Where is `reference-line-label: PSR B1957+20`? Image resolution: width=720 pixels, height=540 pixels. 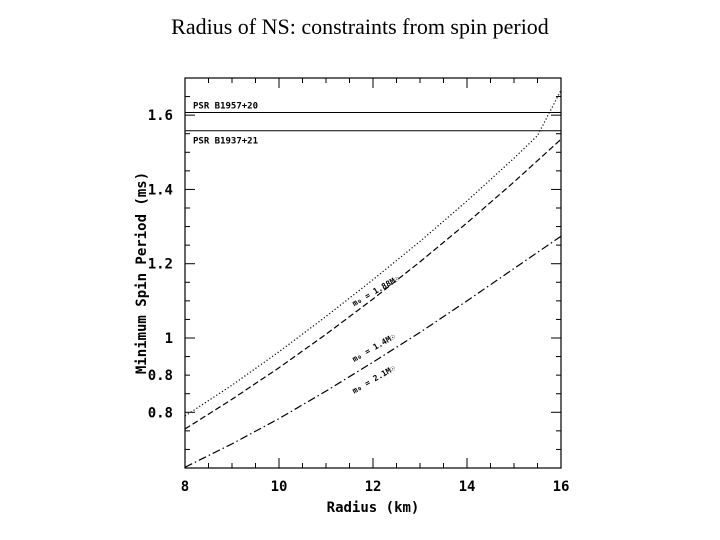 reference-line-label: PSR B1957+20 is located at coordinates (225, 107).